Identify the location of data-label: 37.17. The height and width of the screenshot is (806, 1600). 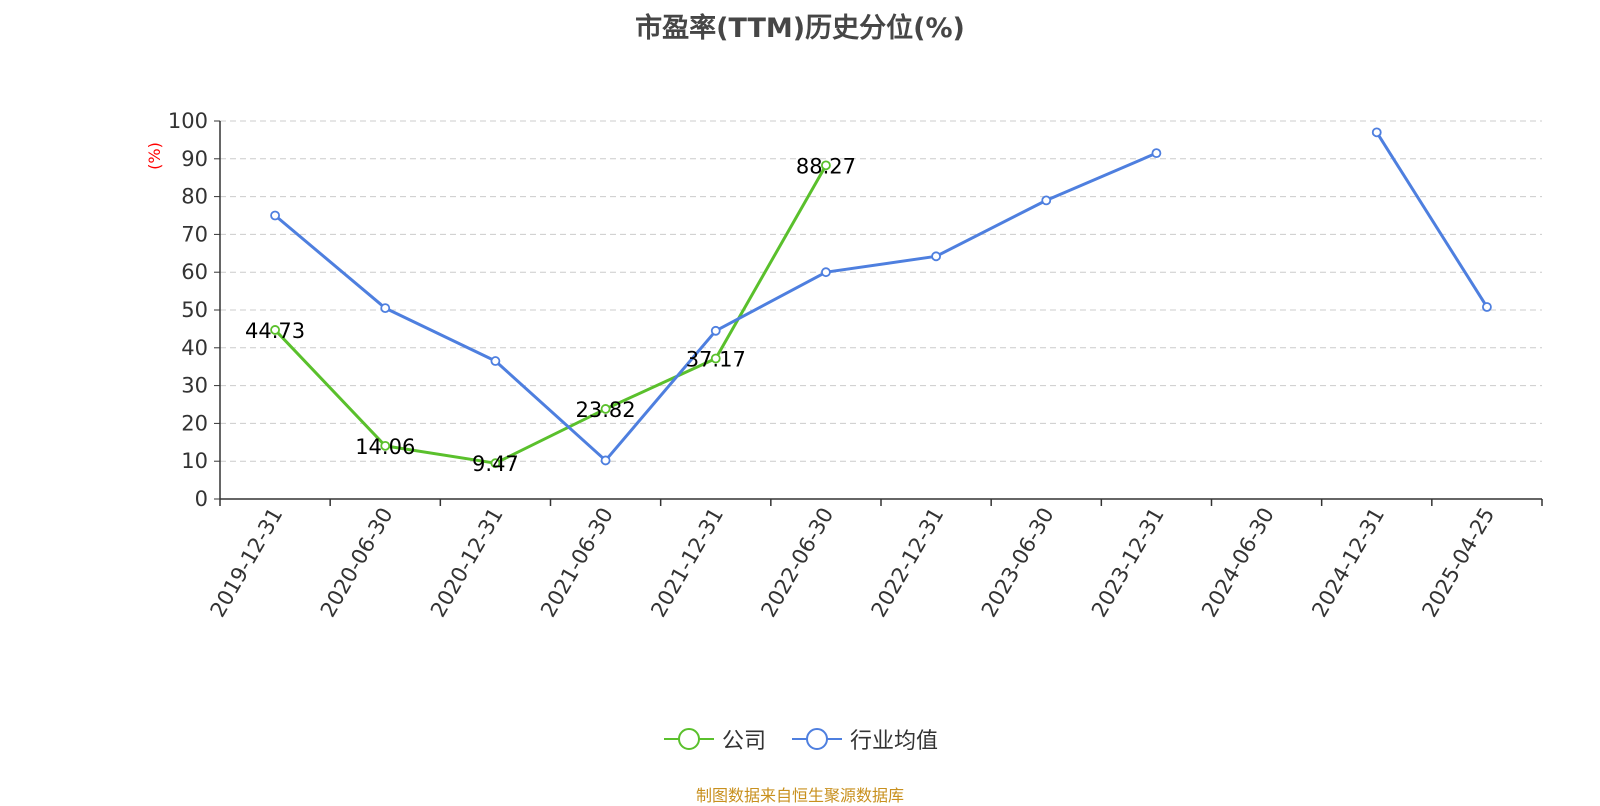
(716, 359).